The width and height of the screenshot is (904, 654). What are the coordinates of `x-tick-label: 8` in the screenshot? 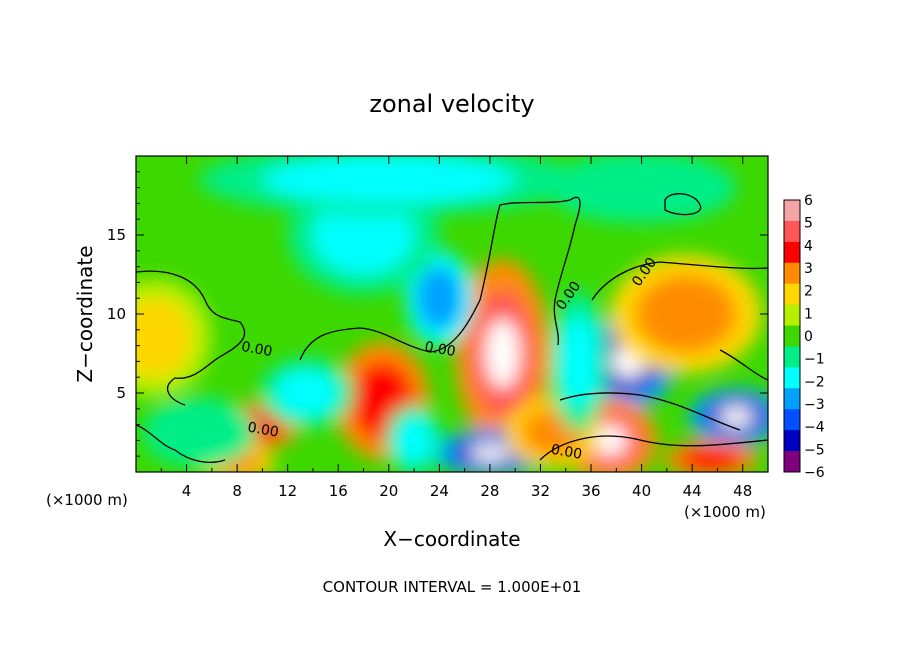 It's located at (237, 491).